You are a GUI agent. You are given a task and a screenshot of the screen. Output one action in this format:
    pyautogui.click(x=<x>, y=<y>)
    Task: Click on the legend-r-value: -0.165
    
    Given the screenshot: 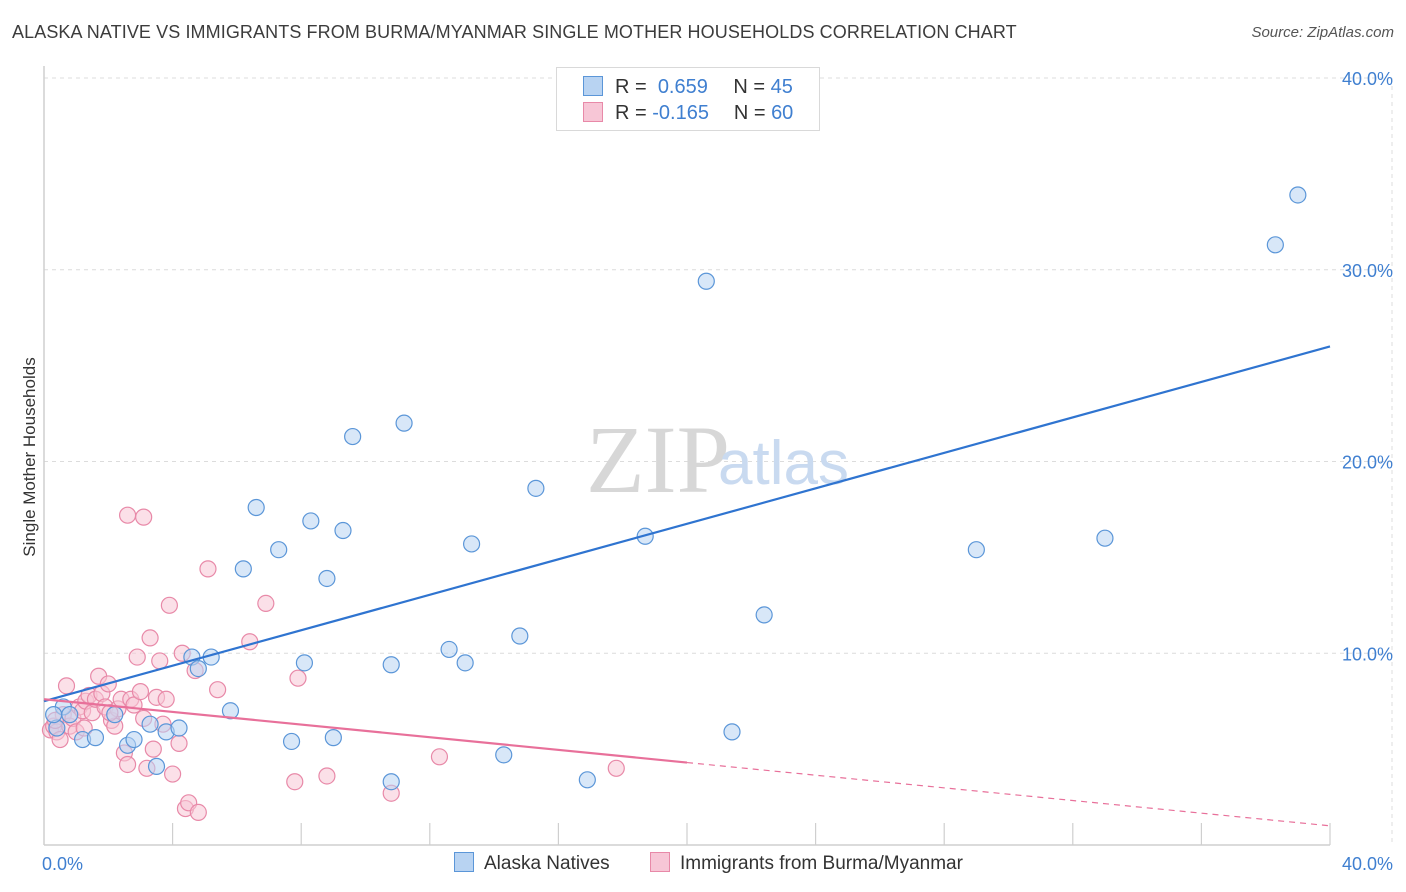 What is the action you would take?
    pyautogui.click(x=680, y=113)
    